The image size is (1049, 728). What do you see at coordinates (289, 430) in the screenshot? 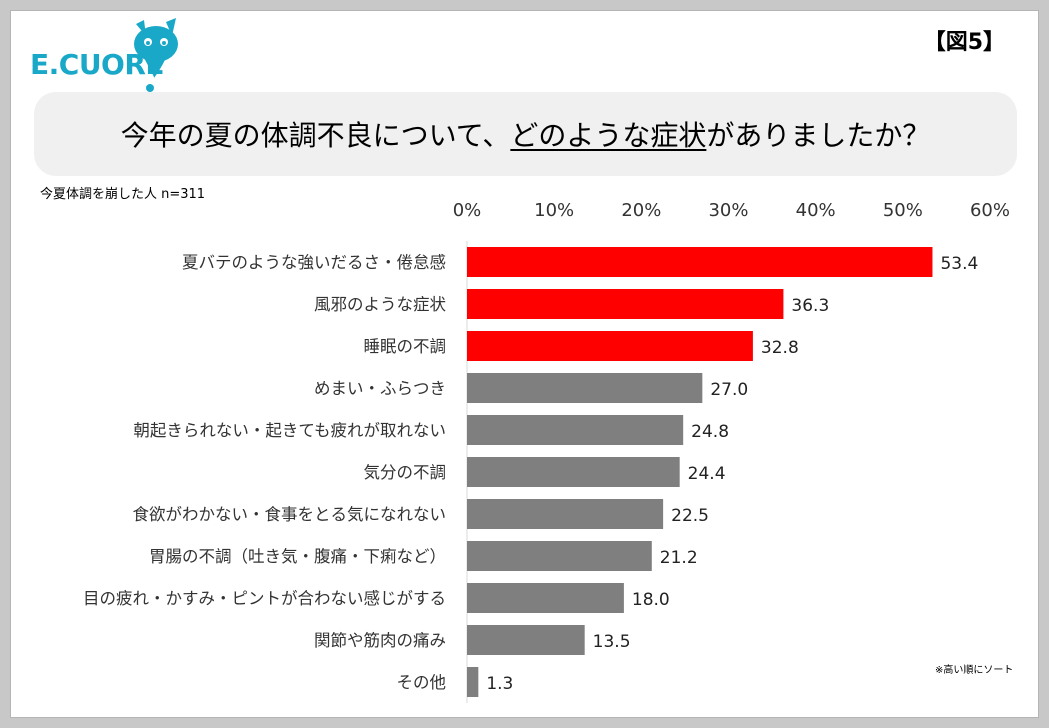
I see `category-label: 朝起きられない・起きても疲れが取れない` at bounding box center [289, 430].